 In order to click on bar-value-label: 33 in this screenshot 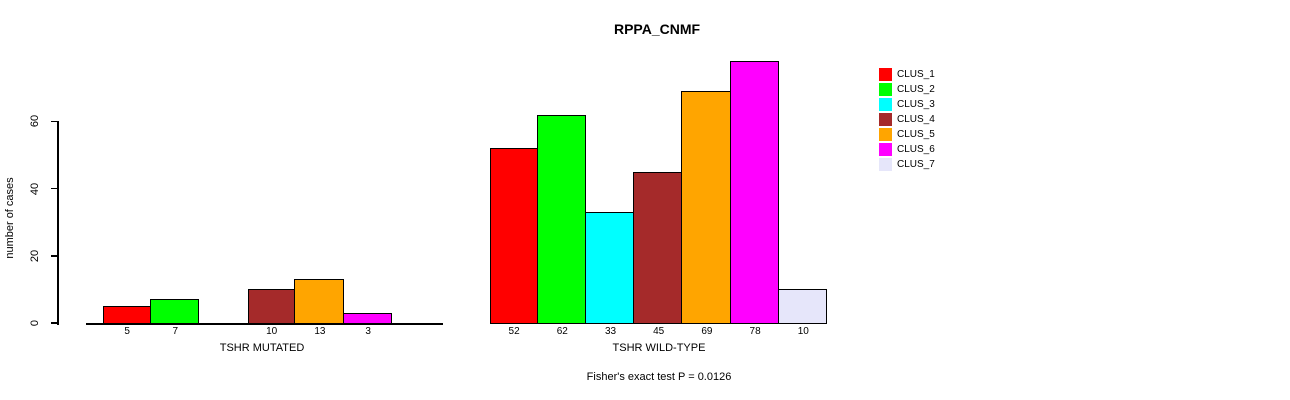, I will do `click(610, 331)`.